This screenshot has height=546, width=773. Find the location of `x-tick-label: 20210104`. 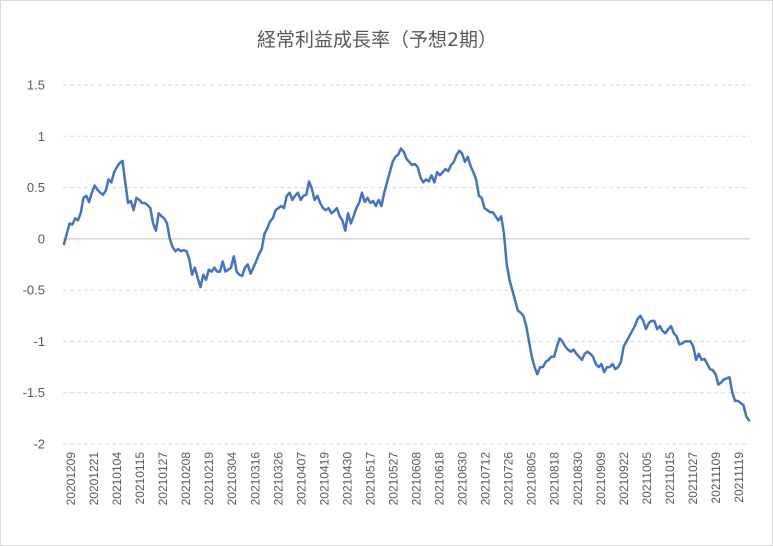

x-tick-label: 20210104 is located at coordinates (117, 479).